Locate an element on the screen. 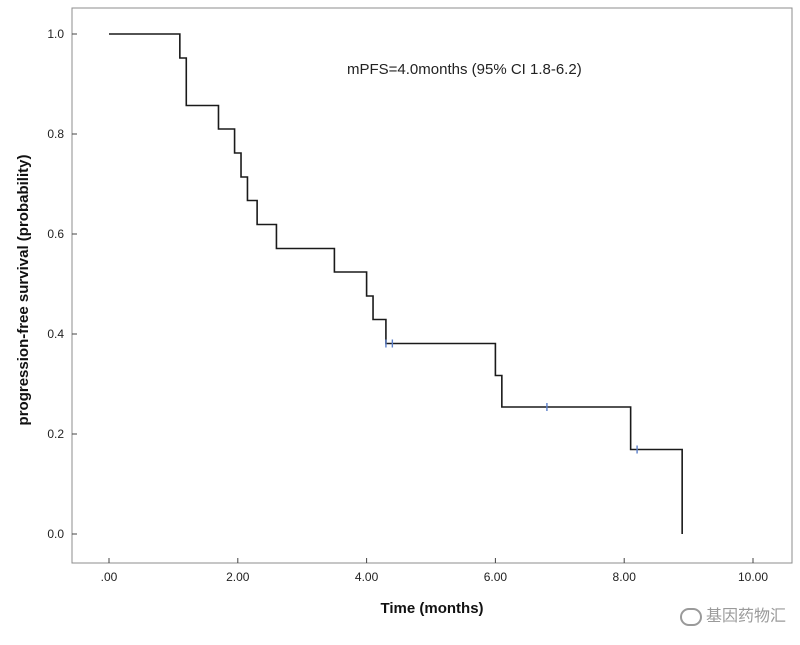 The width and height of the screenshot is (800, 645). y-tick-label: 0.0 is located at coordinates (55, 534).